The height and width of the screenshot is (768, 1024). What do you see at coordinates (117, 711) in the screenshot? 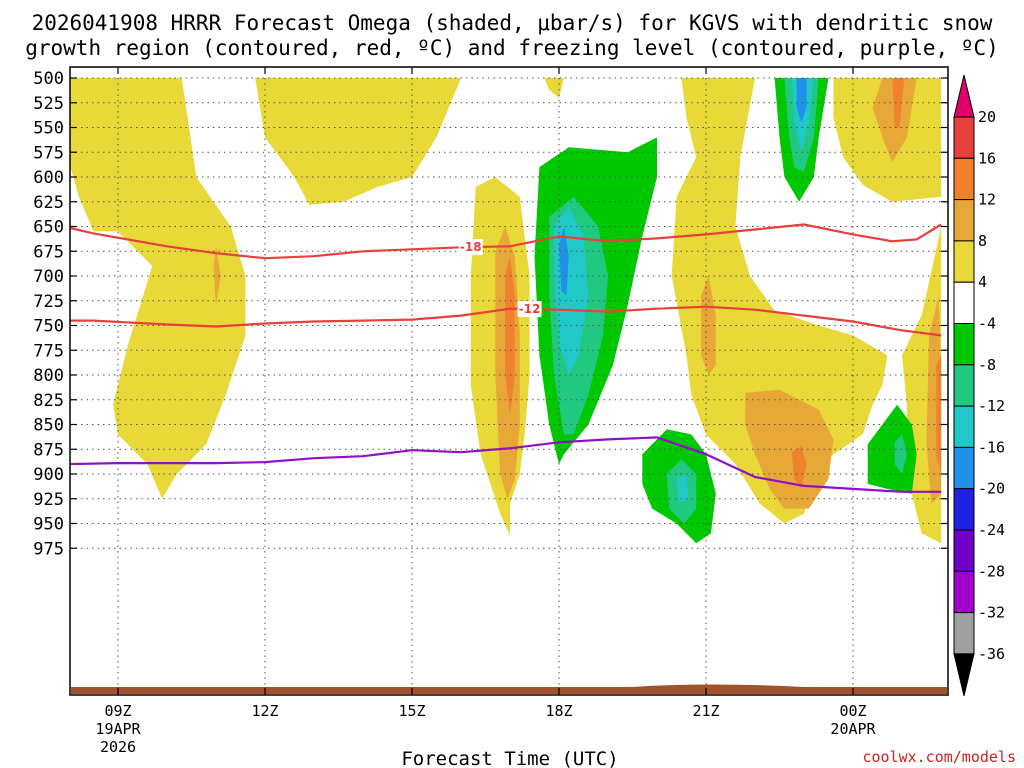
I see `x-tick-label: 09Z` at bounding box center [117, 711].